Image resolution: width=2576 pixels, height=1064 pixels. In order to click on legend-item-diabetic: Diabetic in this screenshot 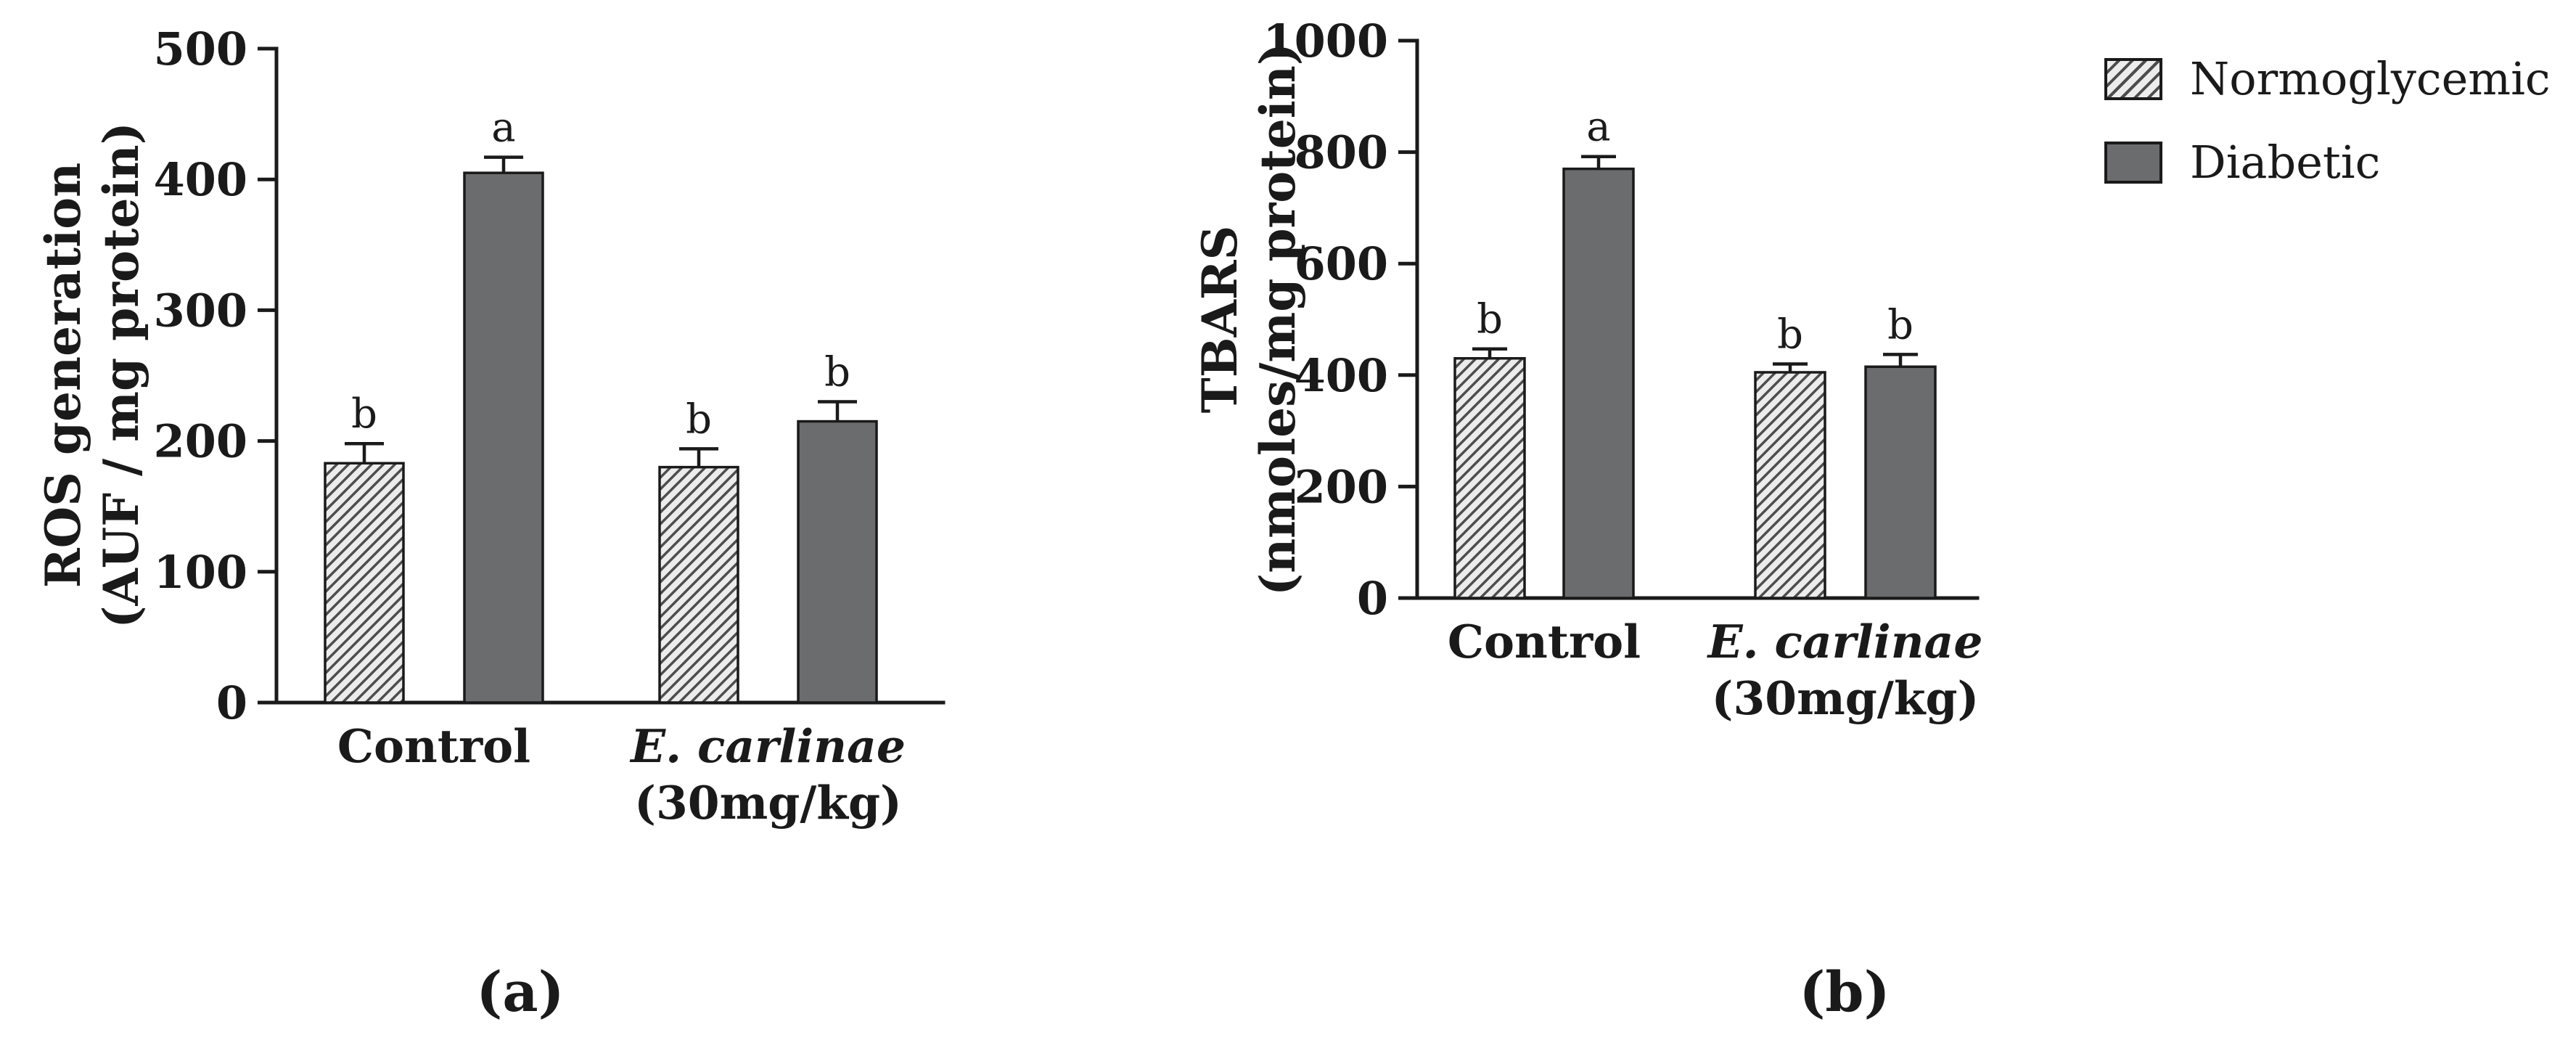, I will do `click(2327, 162)`.